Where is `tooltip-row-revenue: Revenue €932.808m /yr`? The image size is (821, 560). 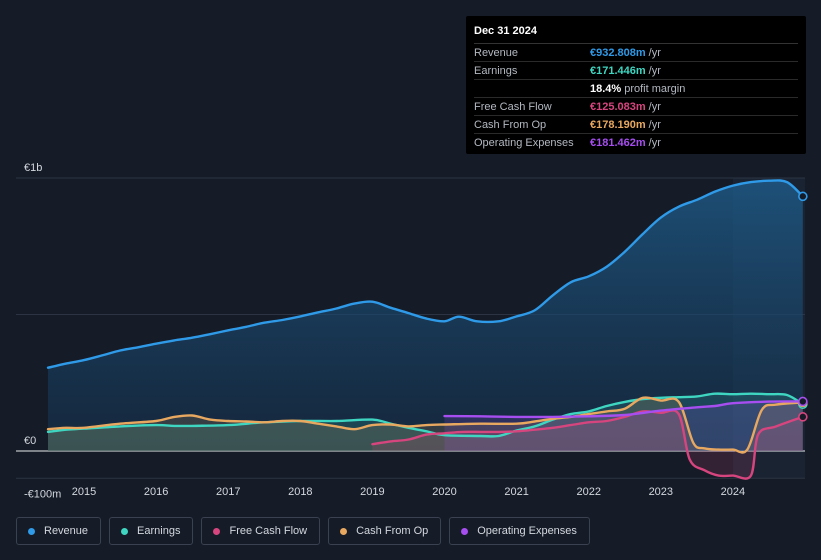
tooltip-row-revenue: Revenue €932.808m /yr is located at coordinates (636, 53).